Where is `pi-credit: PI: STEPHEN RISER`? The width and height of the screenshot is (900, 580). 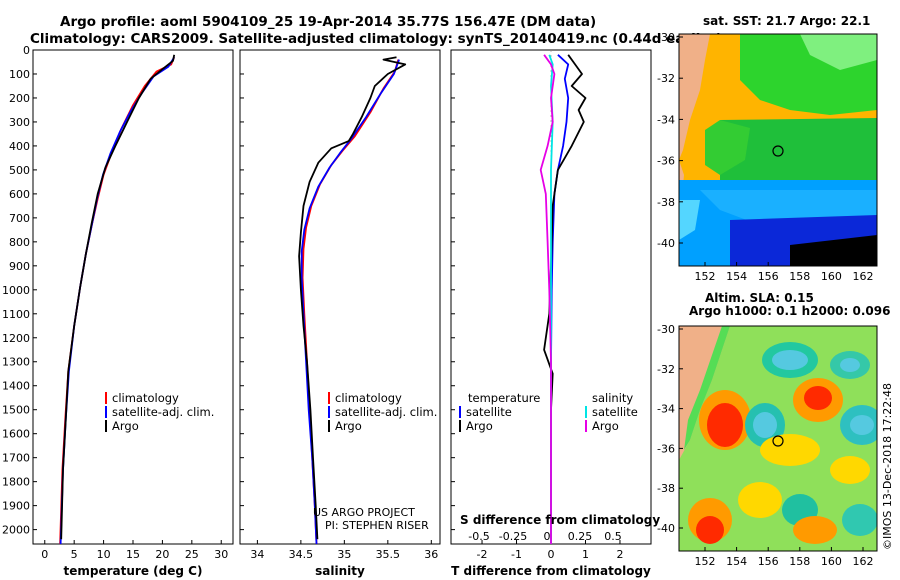
pi-credit: PI: STEPHEN RISER is located at coordinates (377, 525).